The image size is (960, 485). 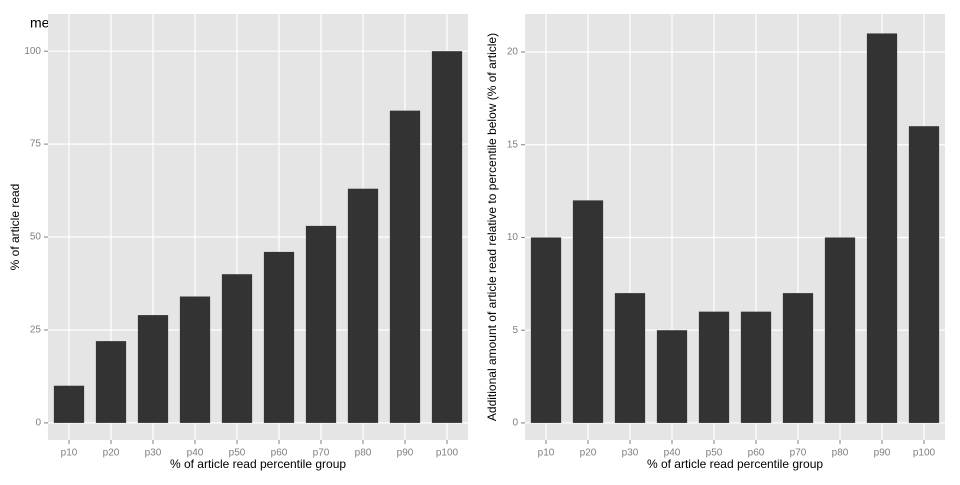 What do you see at coordinates (515, 330) in the screenshot?
I see `y-tick-label: 5` at bounding box center [515, 330].